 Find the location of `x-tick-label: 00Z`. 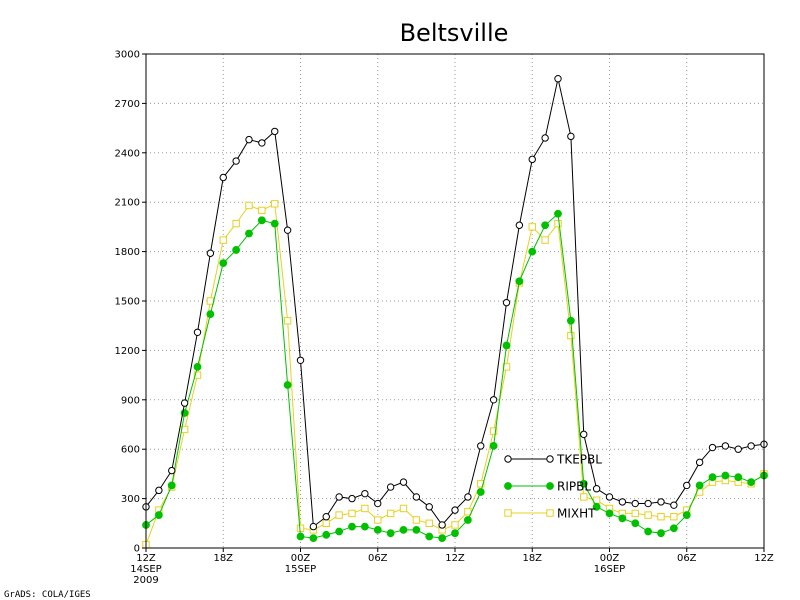

x-tick-label: 00Z is located at coordinates (610, 558).